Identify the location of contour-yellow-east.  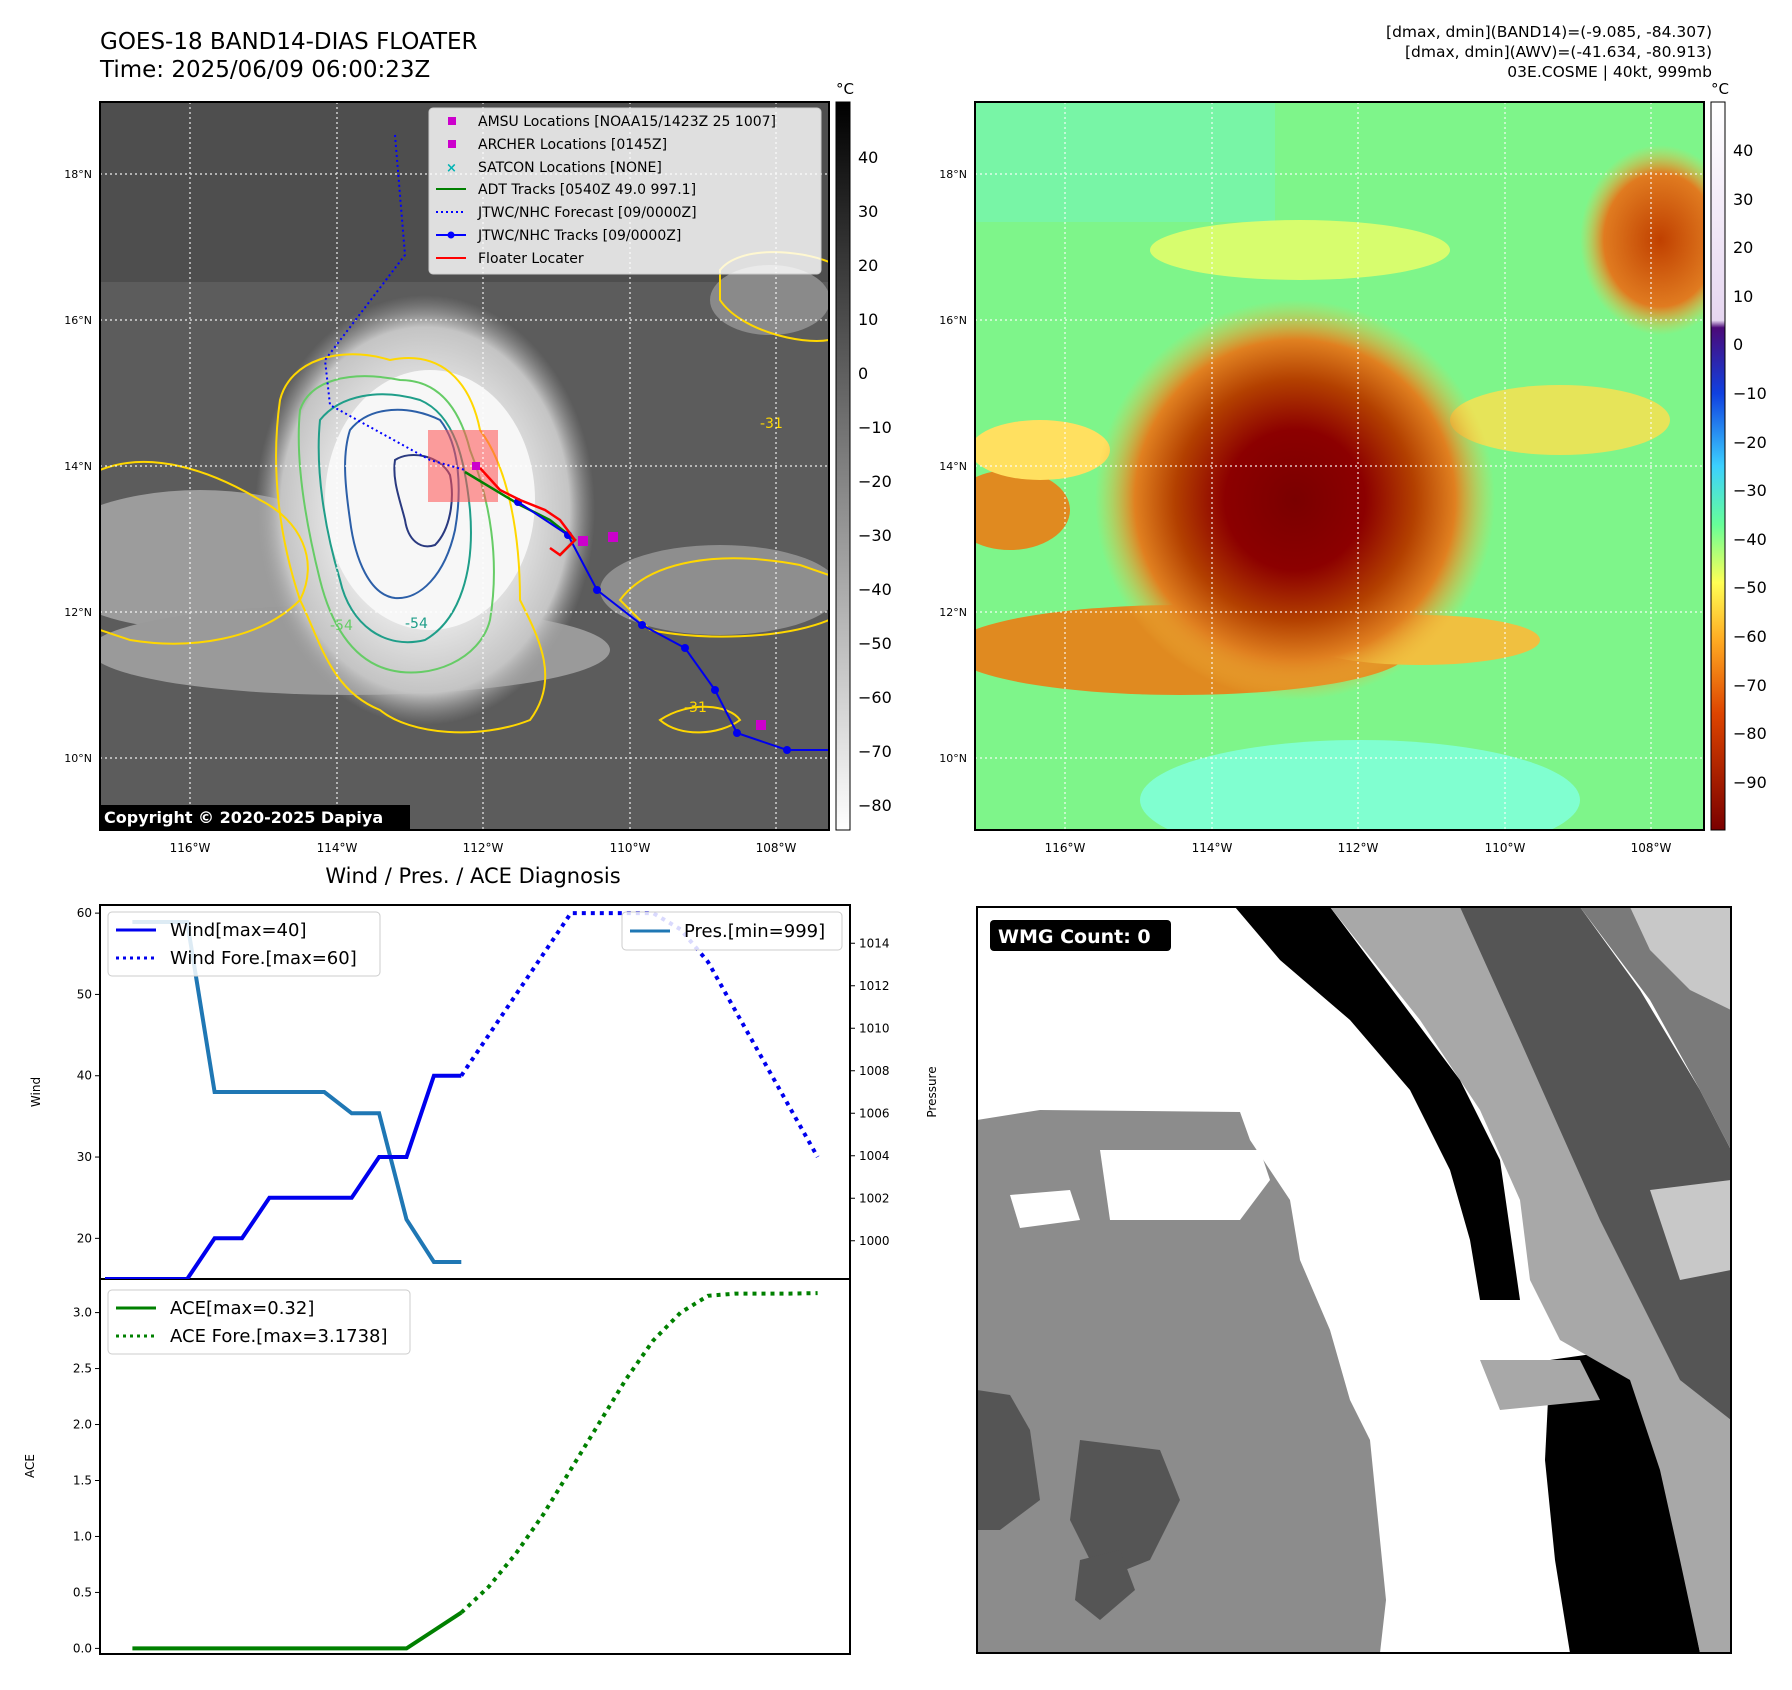
(723, 597).